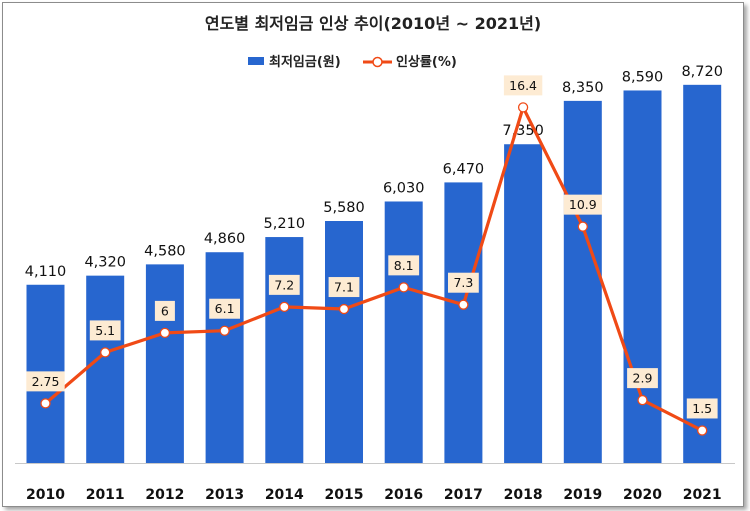  I want to click on bar-value-label: 4,580, so click(165, 251).